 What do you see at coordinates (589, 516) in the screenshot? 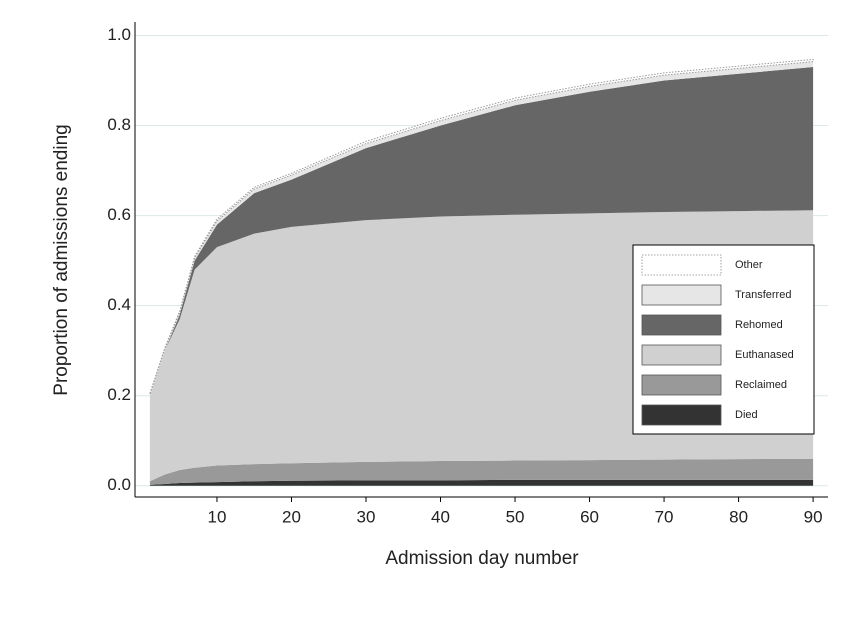
I see `x-tick-label: 60` at bounding box center [589, 516].